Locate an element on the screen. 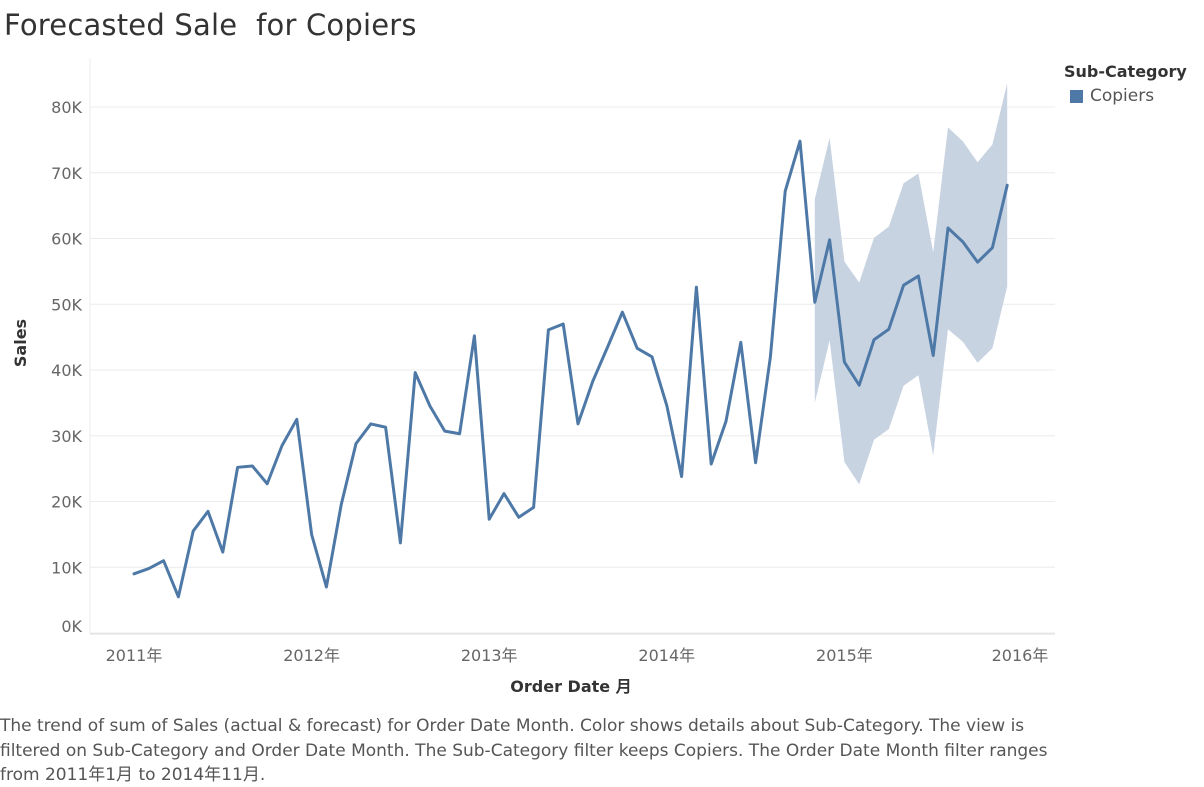  y-tick-label: 70K is located at coordinates (66, 173).